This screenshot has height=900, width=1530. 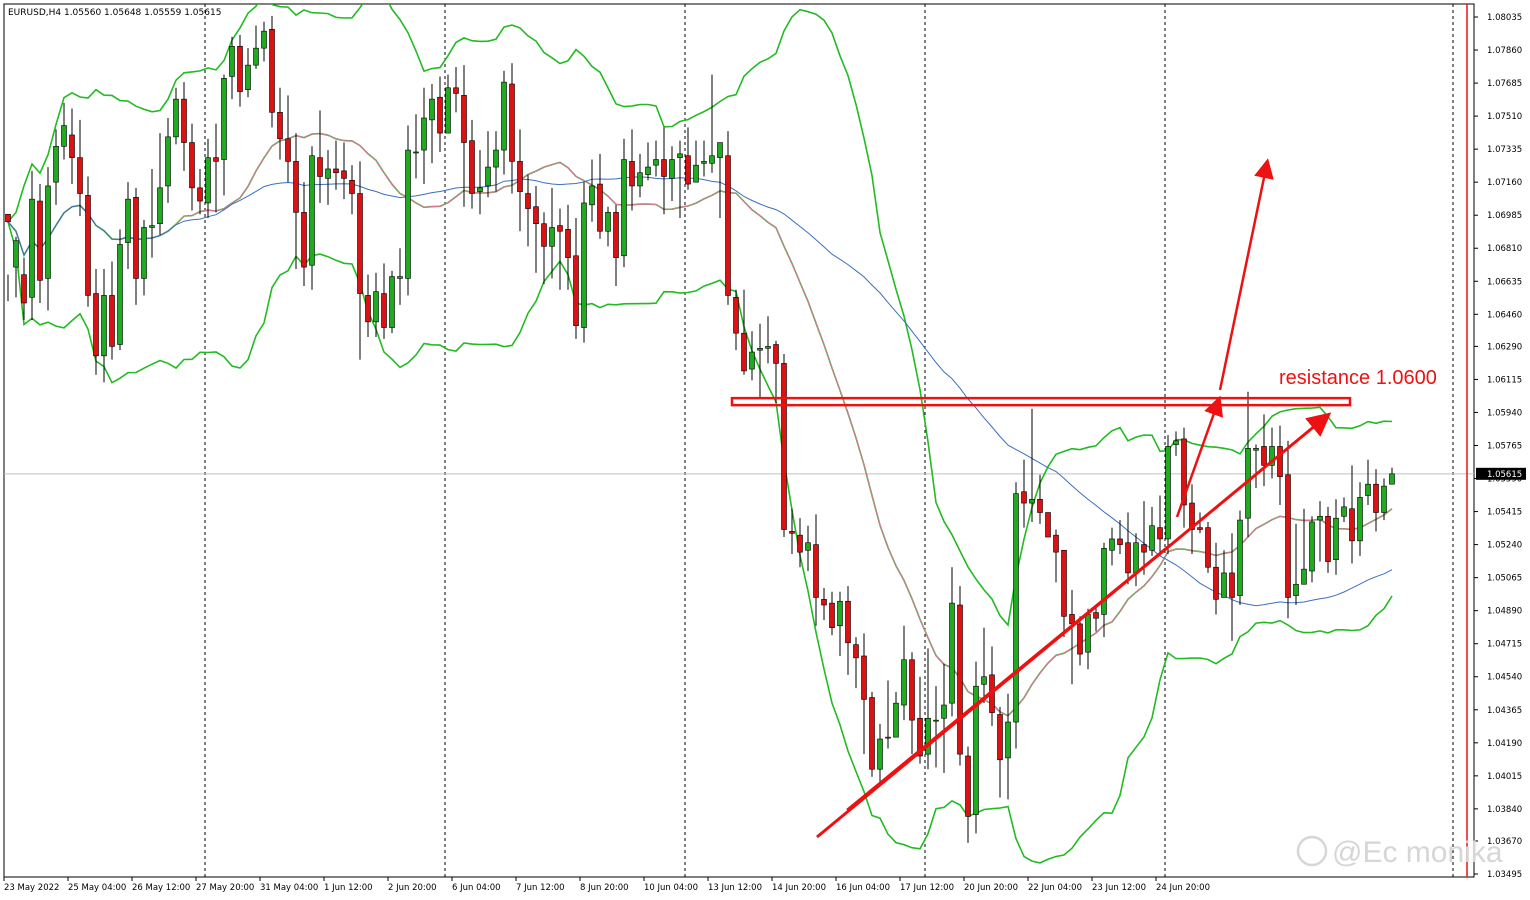 I want to click on y-tick-label: 1.07860, so click(x=1504, y=51).